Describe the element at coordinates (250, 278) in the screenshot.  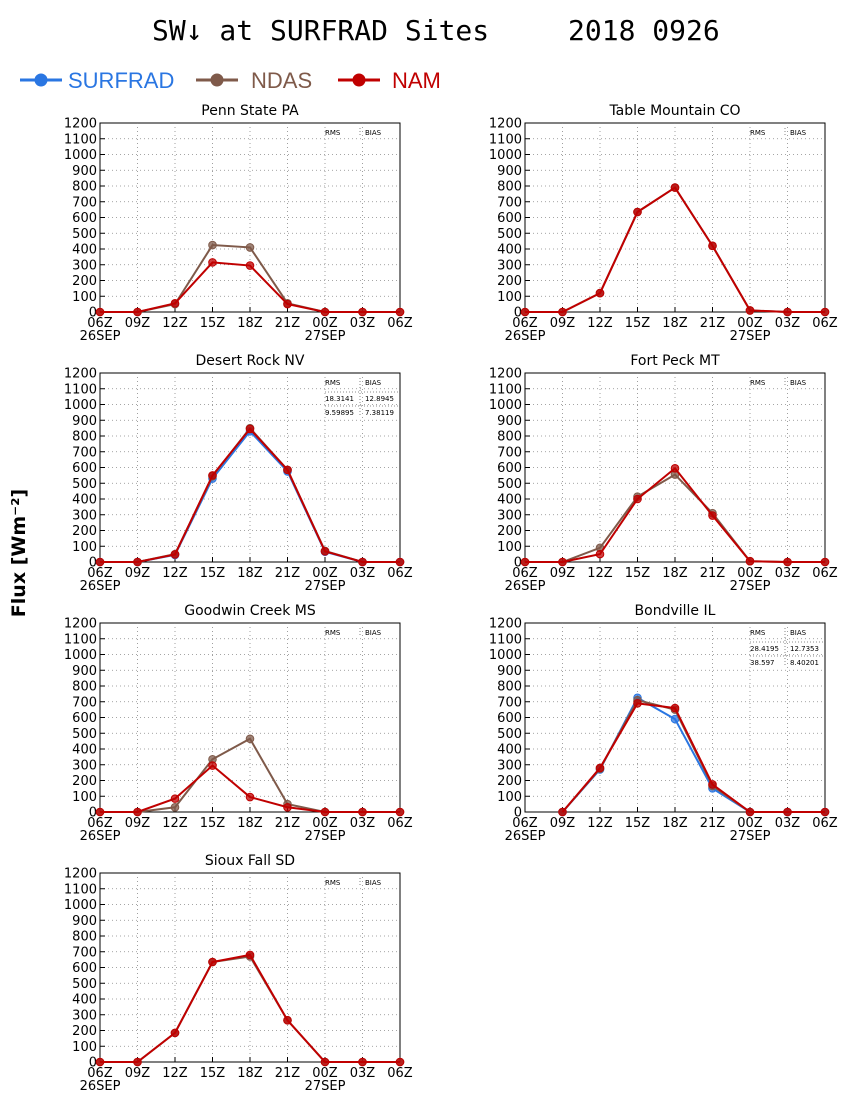
I see `series-ndas` at that location.